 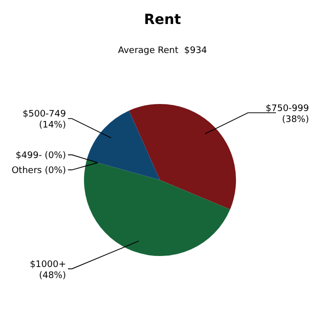 I want to click on slice-label: $1000+, so click(x=48, y=265).